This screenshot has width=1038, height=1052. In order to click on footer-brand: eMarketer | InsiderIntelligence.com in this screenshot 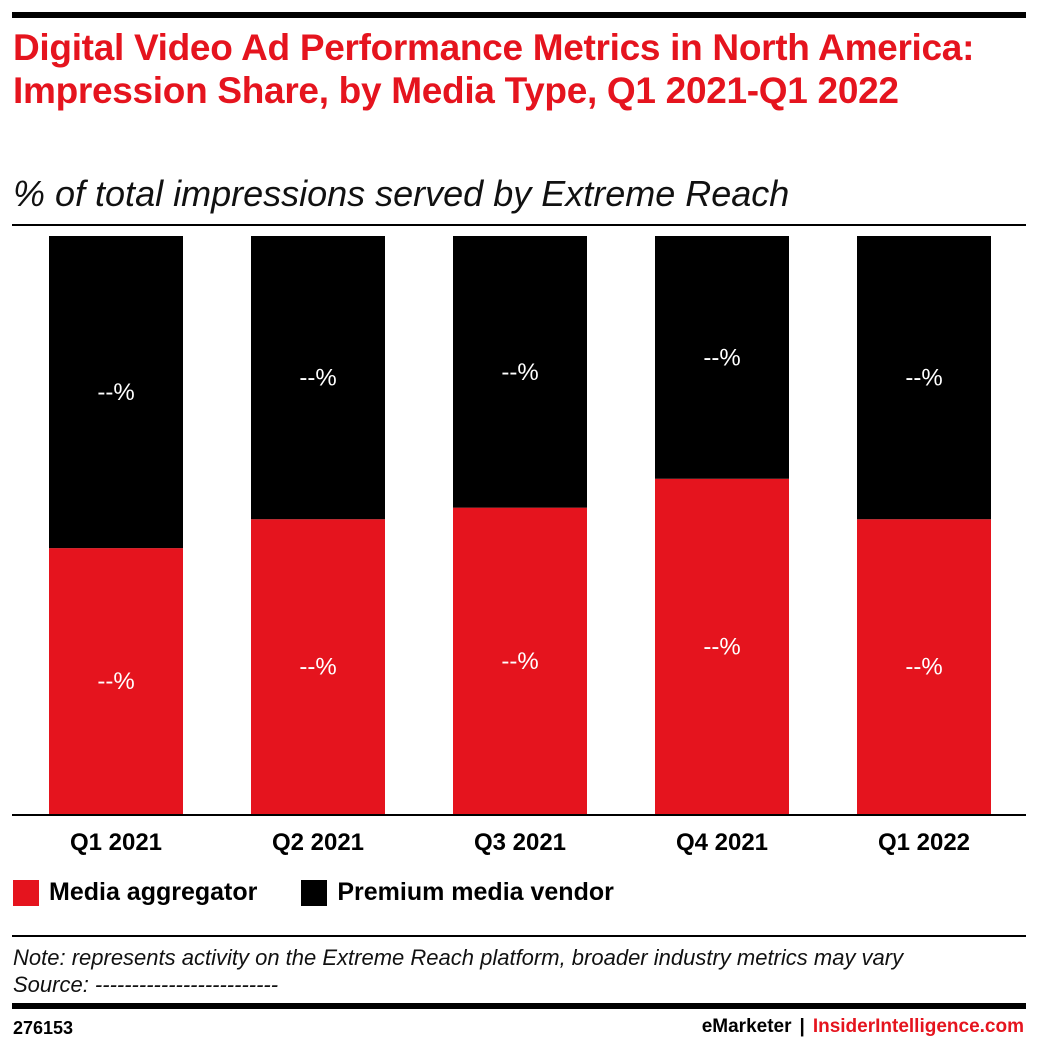, I will do `click(863, 1027)`.